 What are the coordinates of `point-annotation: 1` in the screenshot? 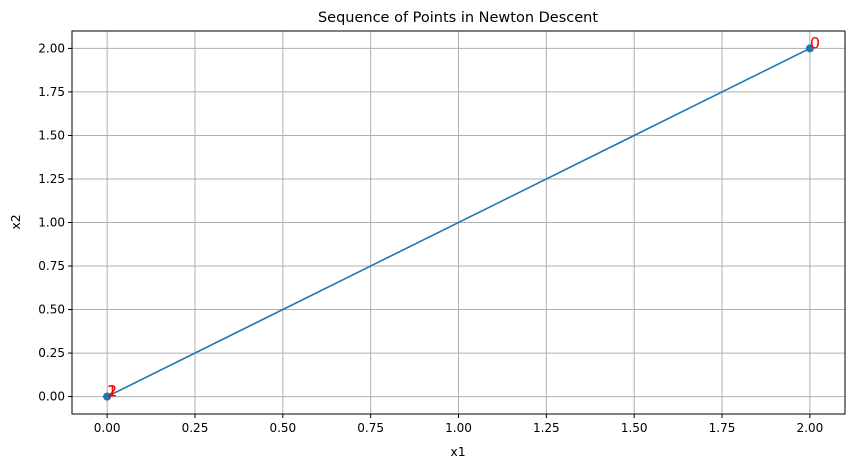 It's located at (112, 391).